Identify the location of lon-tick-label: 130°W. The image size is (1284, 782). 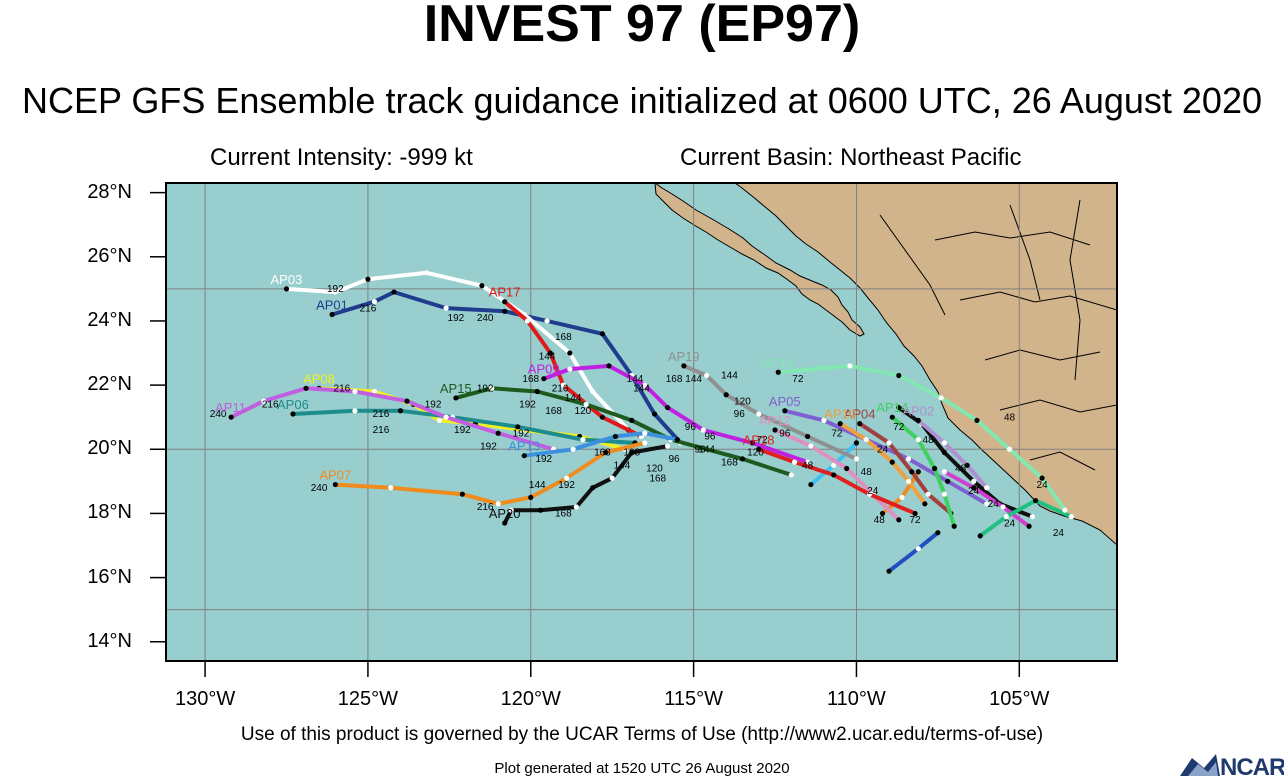
(205, 699).